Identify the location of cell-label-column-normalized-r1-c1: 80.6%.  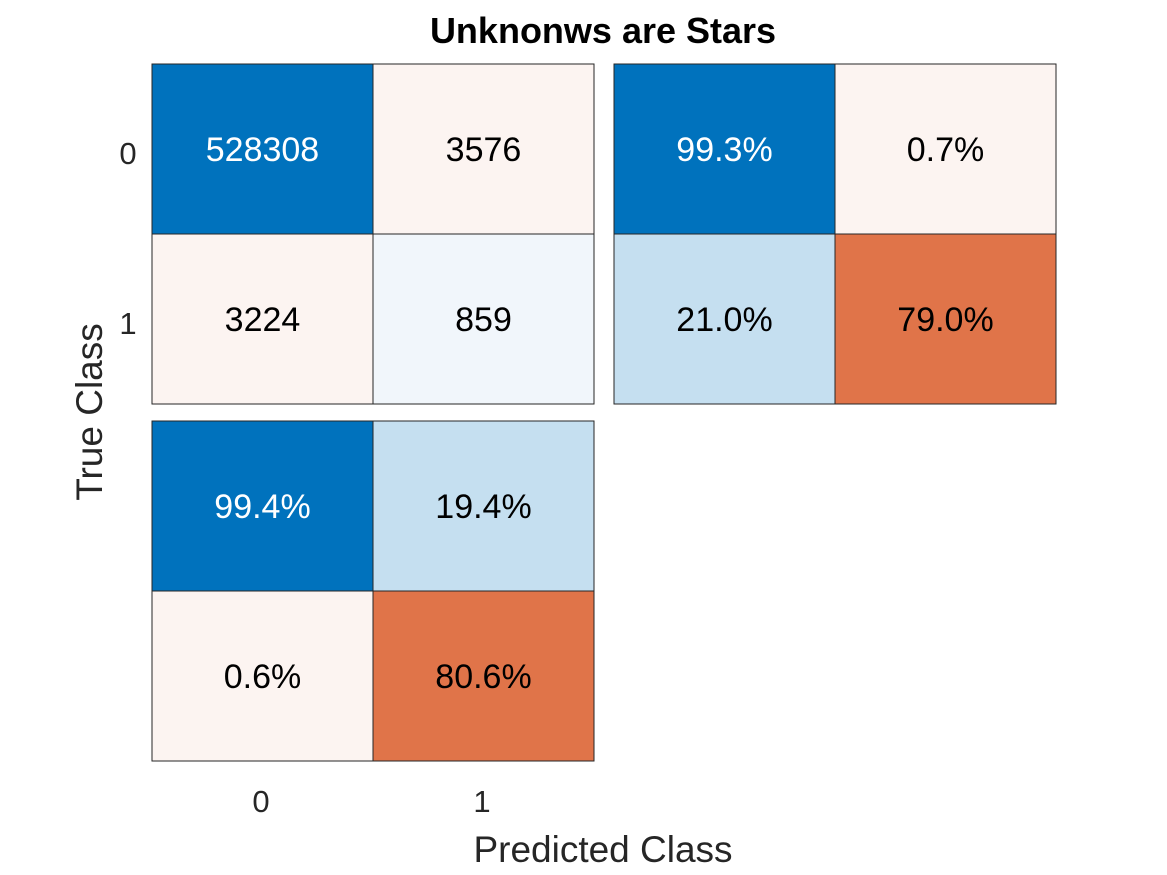
(483, 677).